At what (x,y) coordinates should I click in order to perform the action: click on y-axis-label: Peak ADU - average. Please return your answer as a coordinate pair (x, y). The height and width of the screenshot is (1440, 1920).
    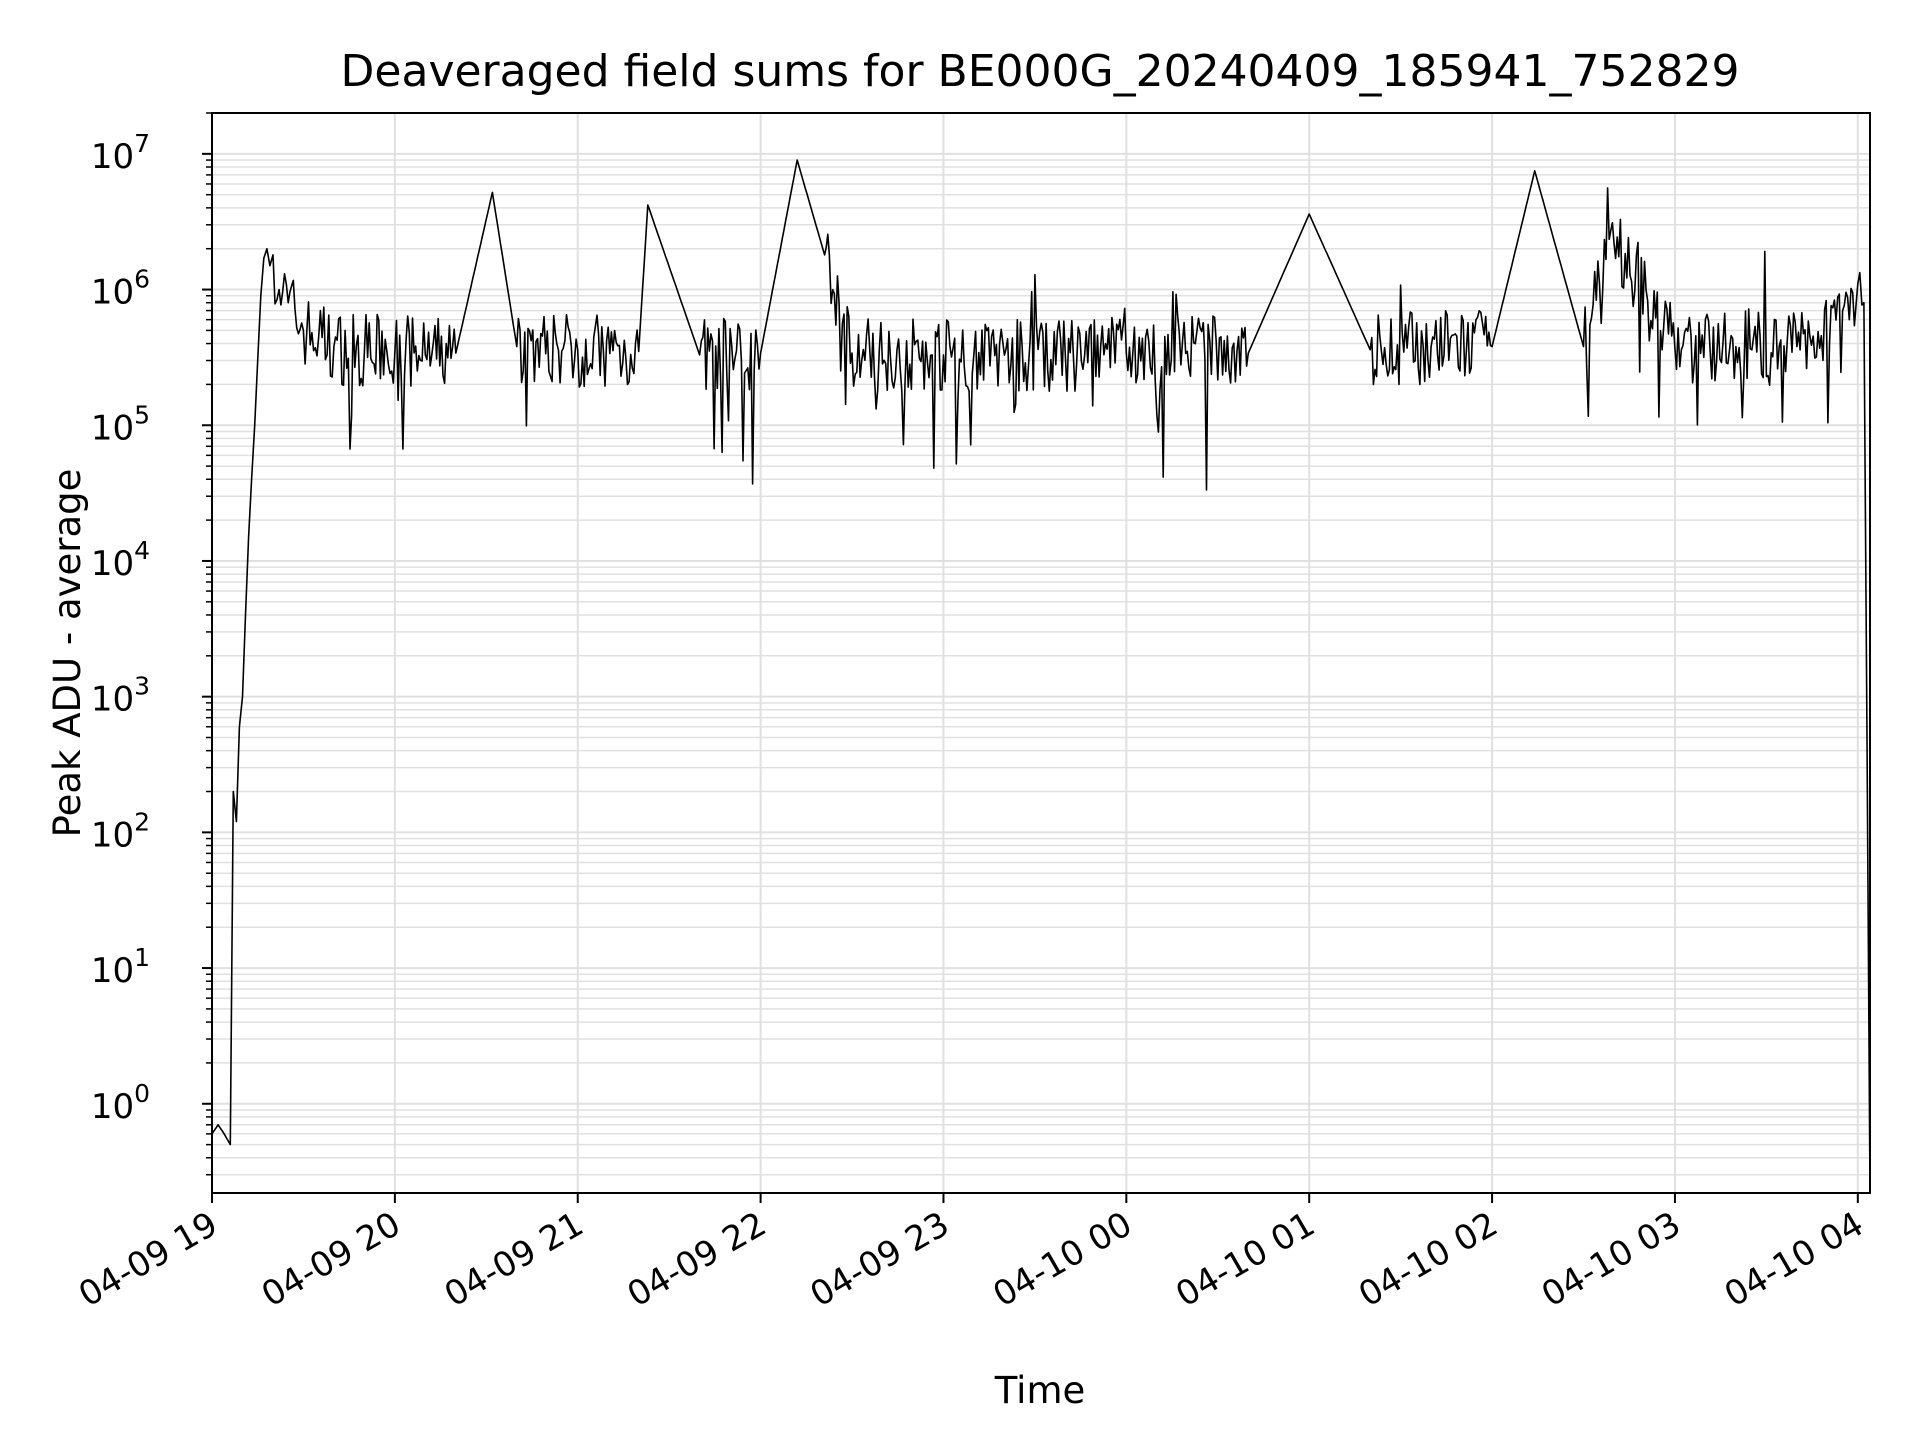
    Looking at the image, I should click on (67, 653).